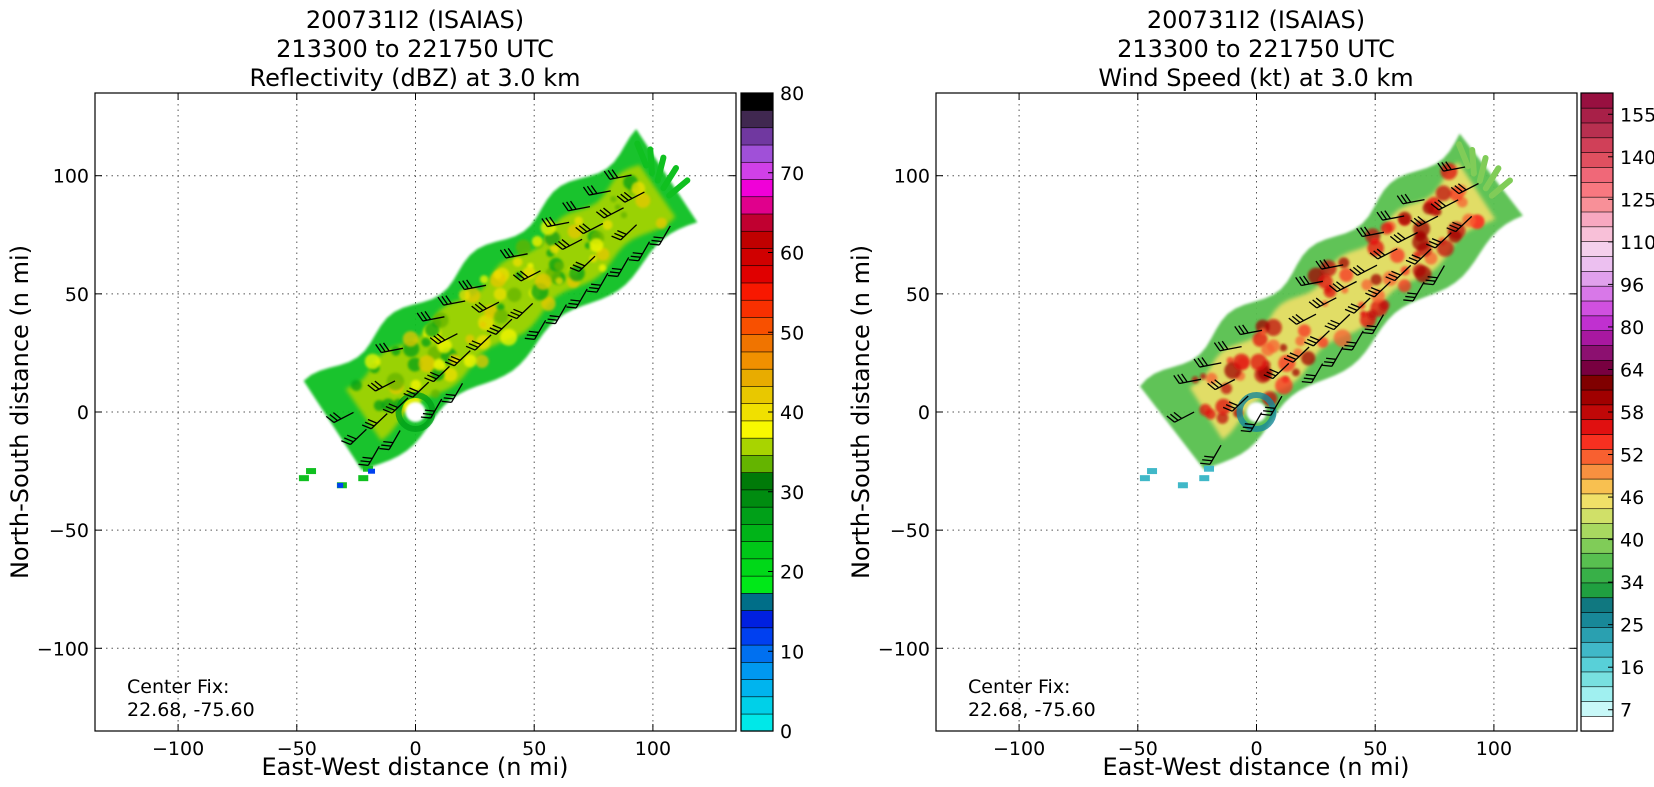  I want to click on y-tick-label: −50, so click(69, 531).